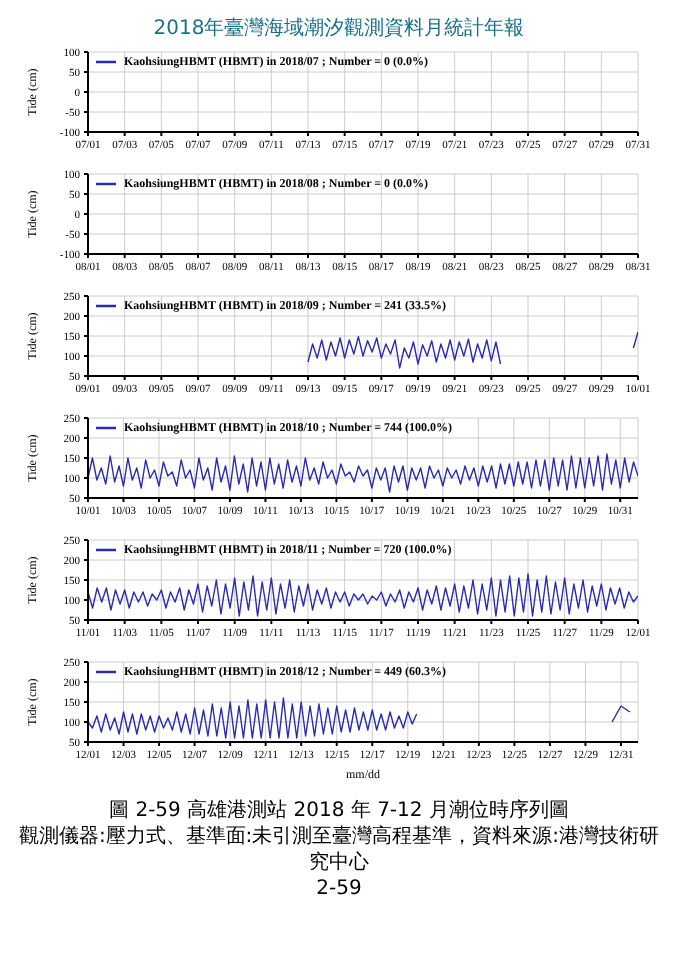 The image size is (678, 960). I want to click on line-series, so click(363, 473).